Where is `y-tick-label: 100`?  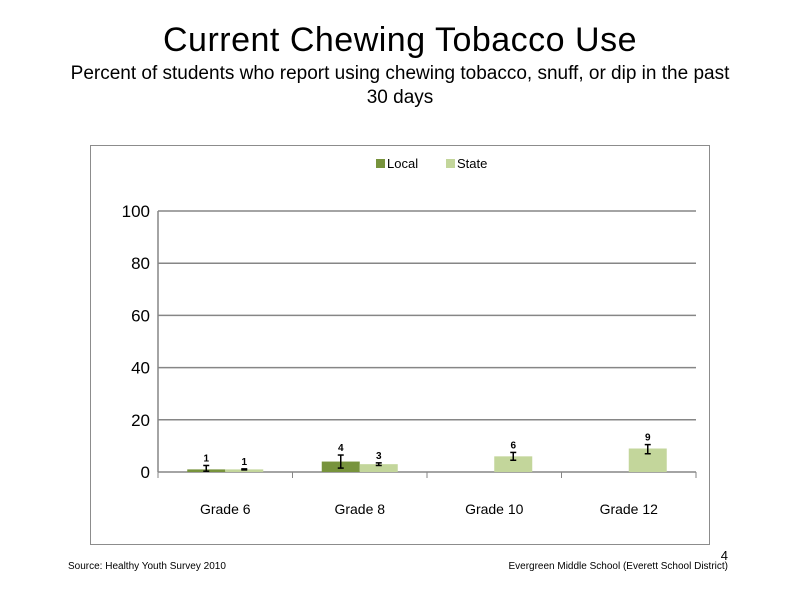 y-tick-label: 100 is located at coordinates (136, 211).